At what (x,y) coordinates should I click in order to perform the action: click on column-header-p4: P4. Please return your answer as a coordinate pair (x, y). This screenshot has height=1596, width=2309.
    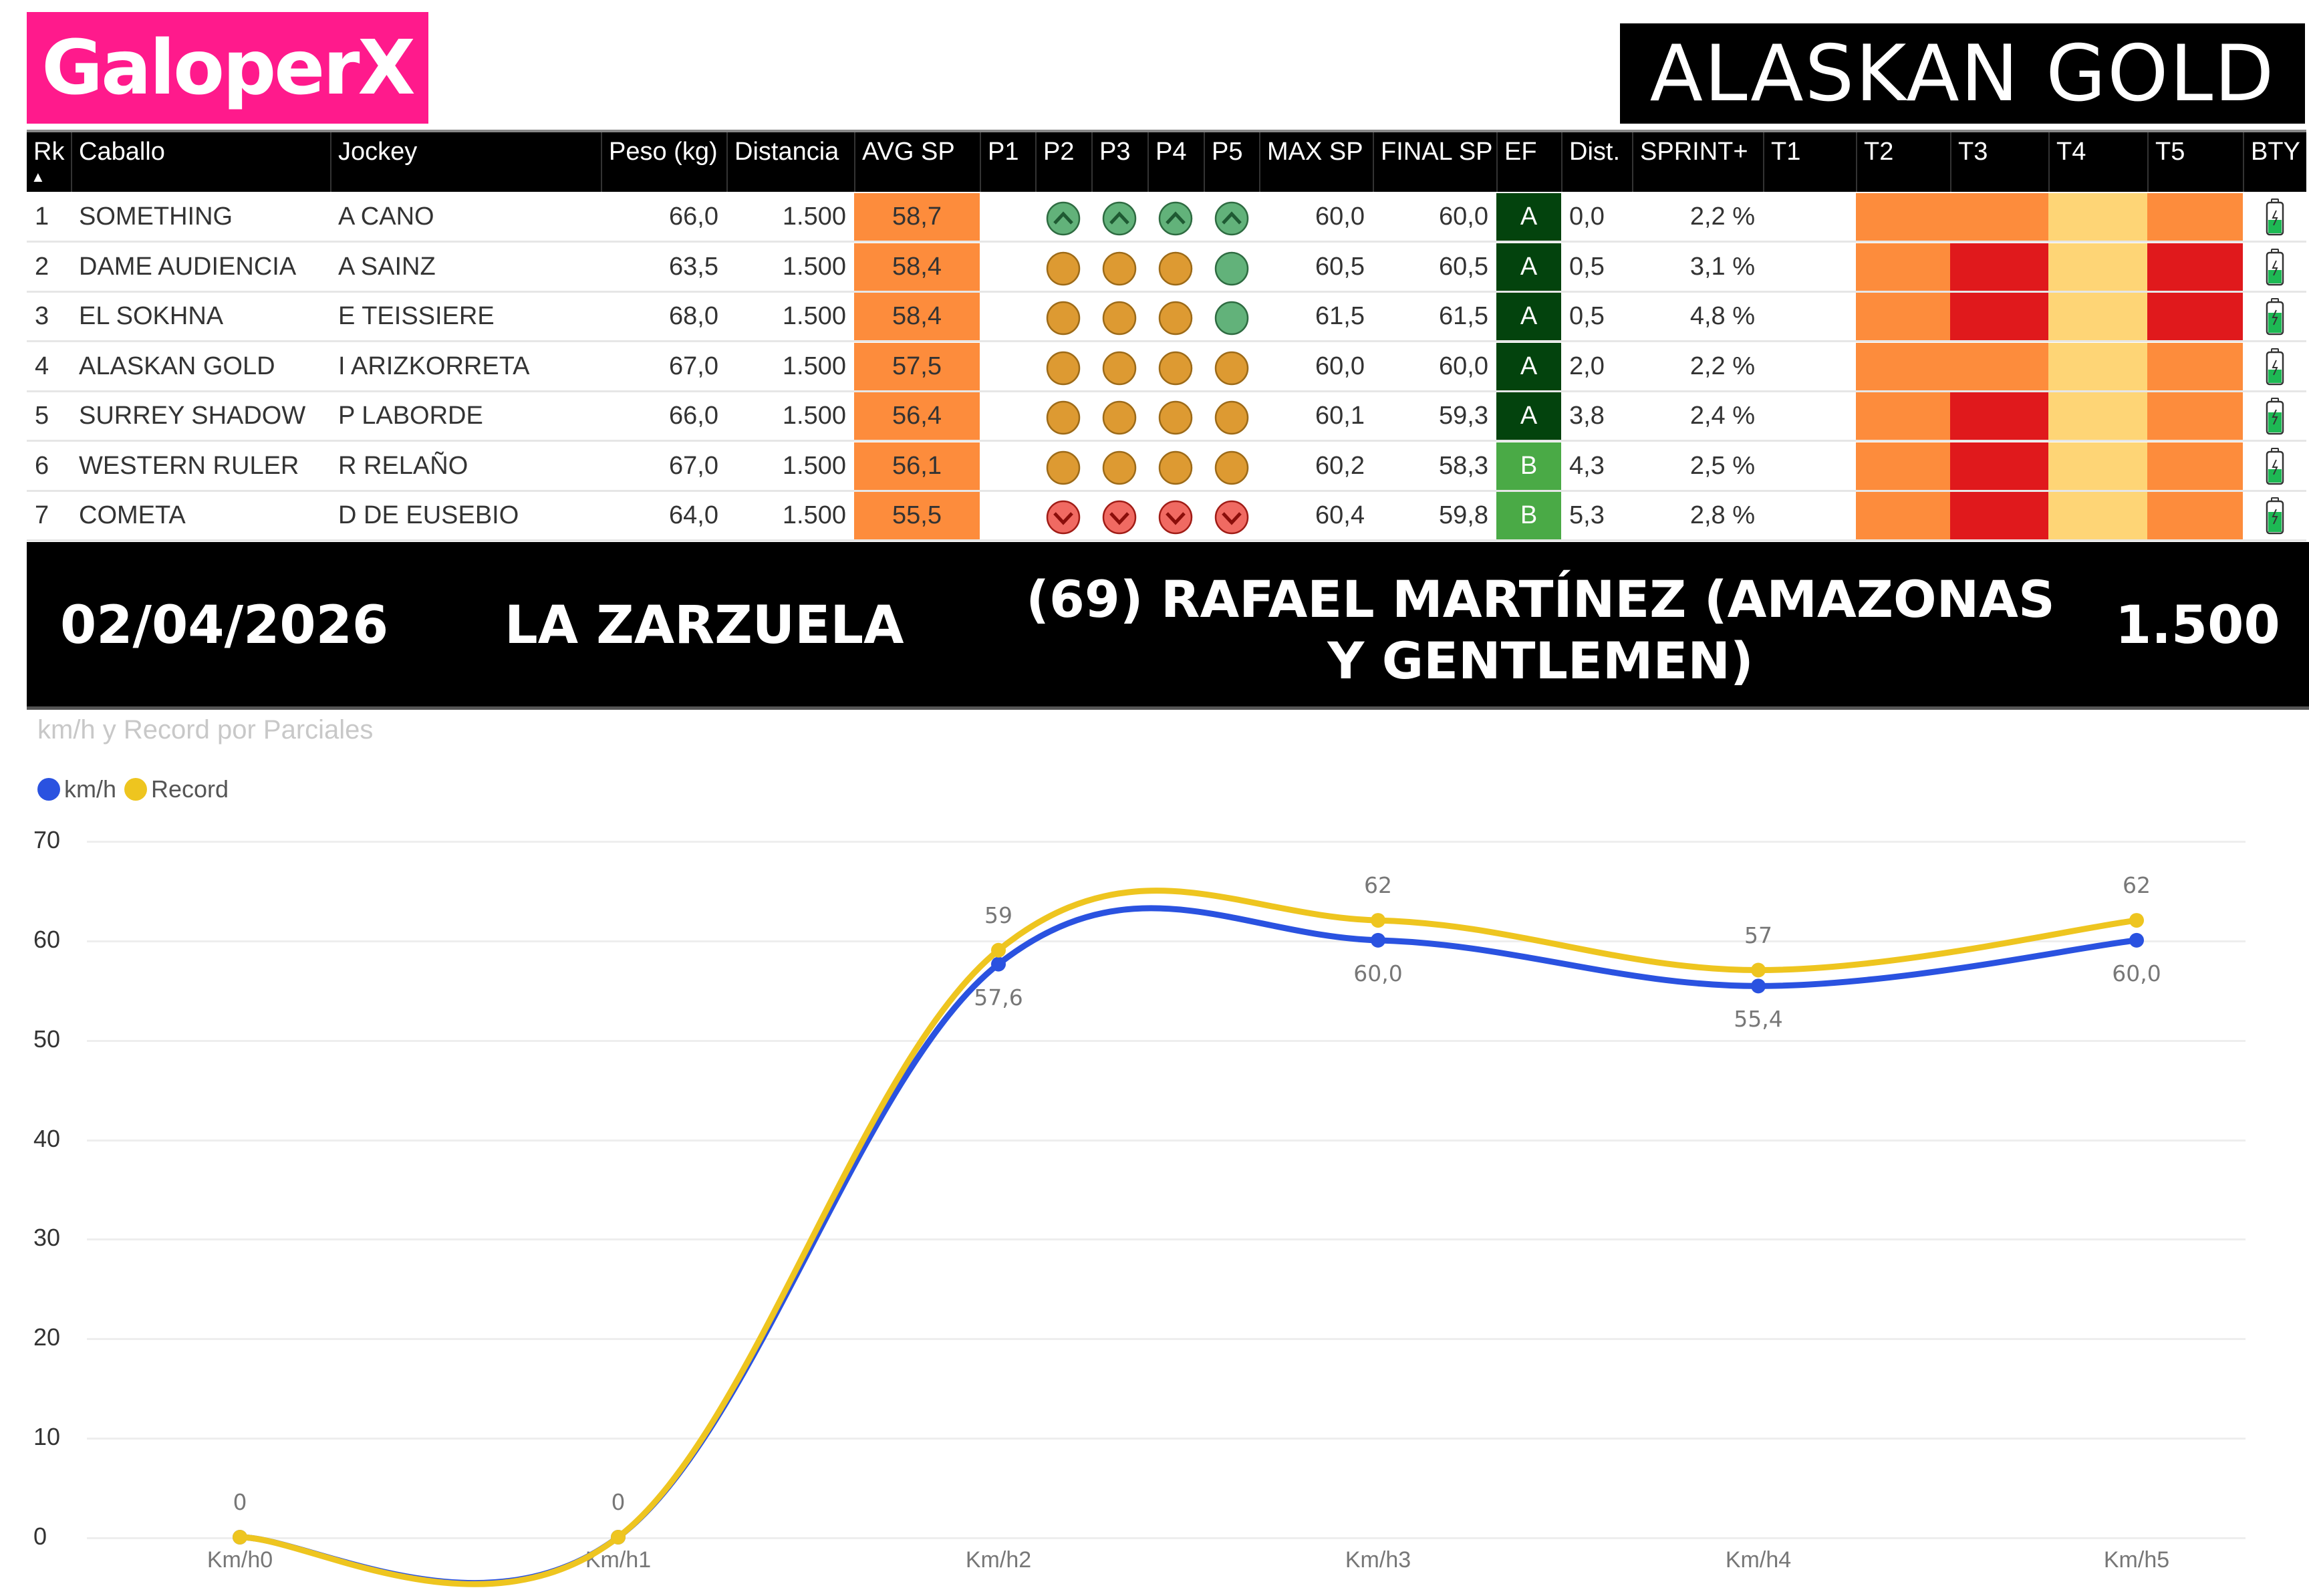
    Looking at the image, I should click on (1175, 162).